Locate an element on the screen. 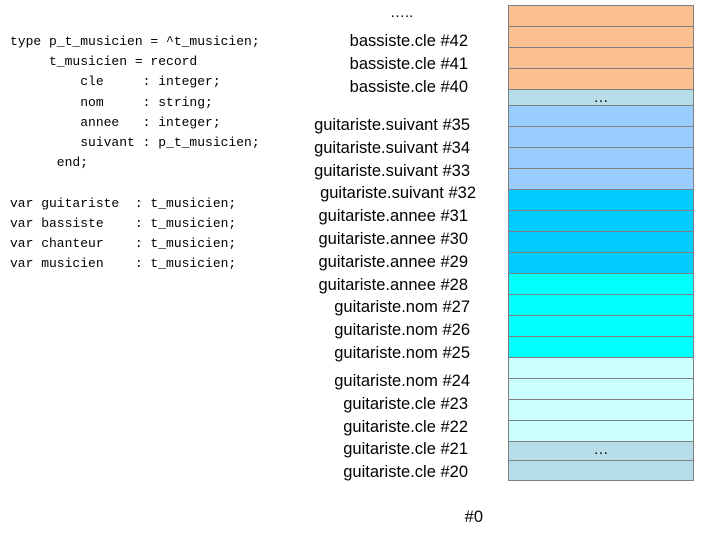 This screenshot has height=540, width=720. address-label: guitariste.cle #23 is located at coordinates (405, 404).